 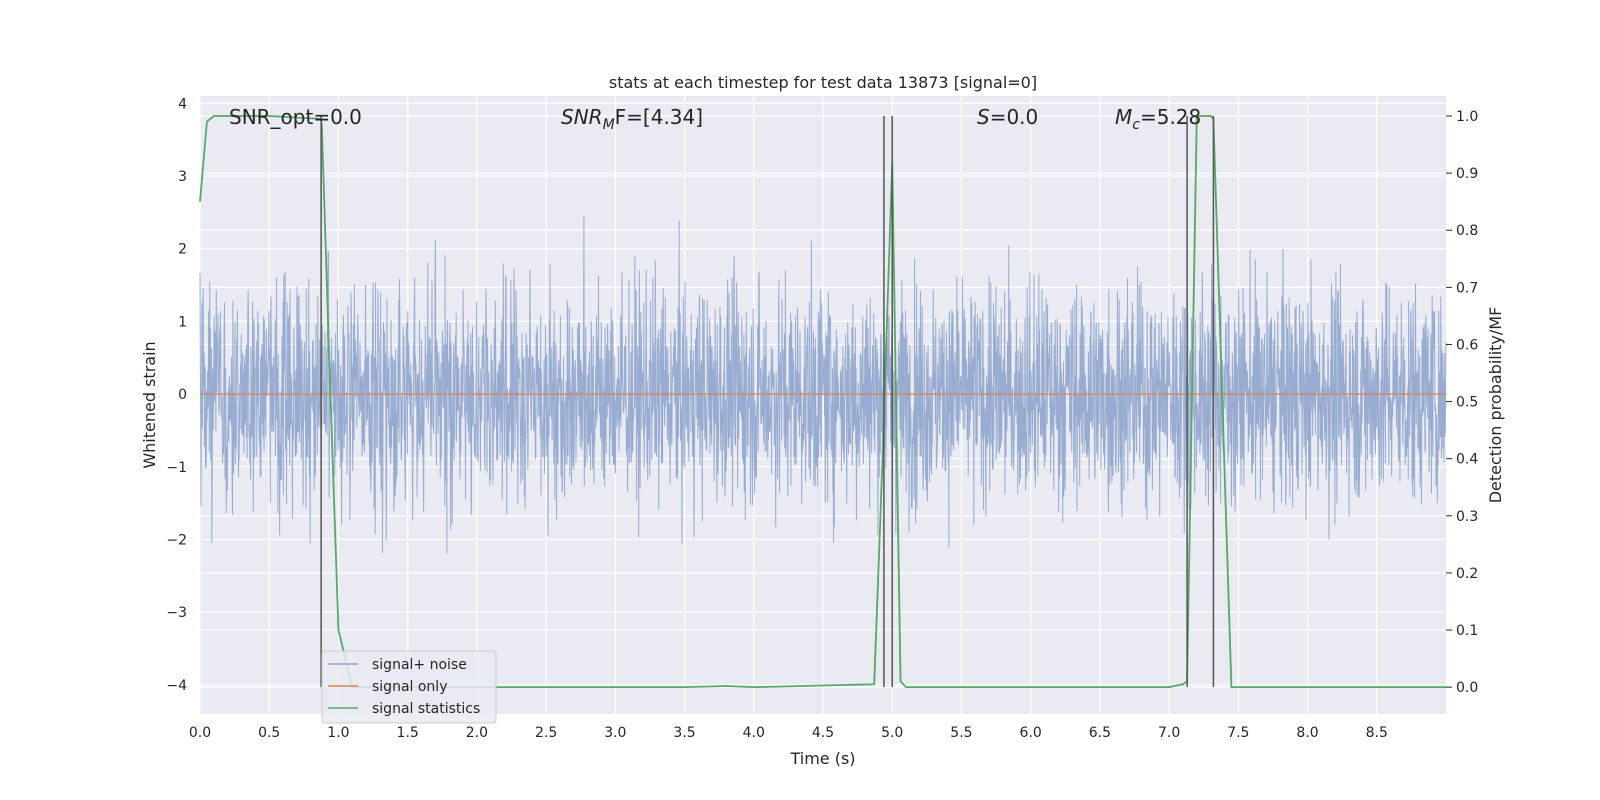 What do you see at coordinates (182, 322) in the screenshot?
I see `y-tick-label: 1` at bounding box center [182, 322].